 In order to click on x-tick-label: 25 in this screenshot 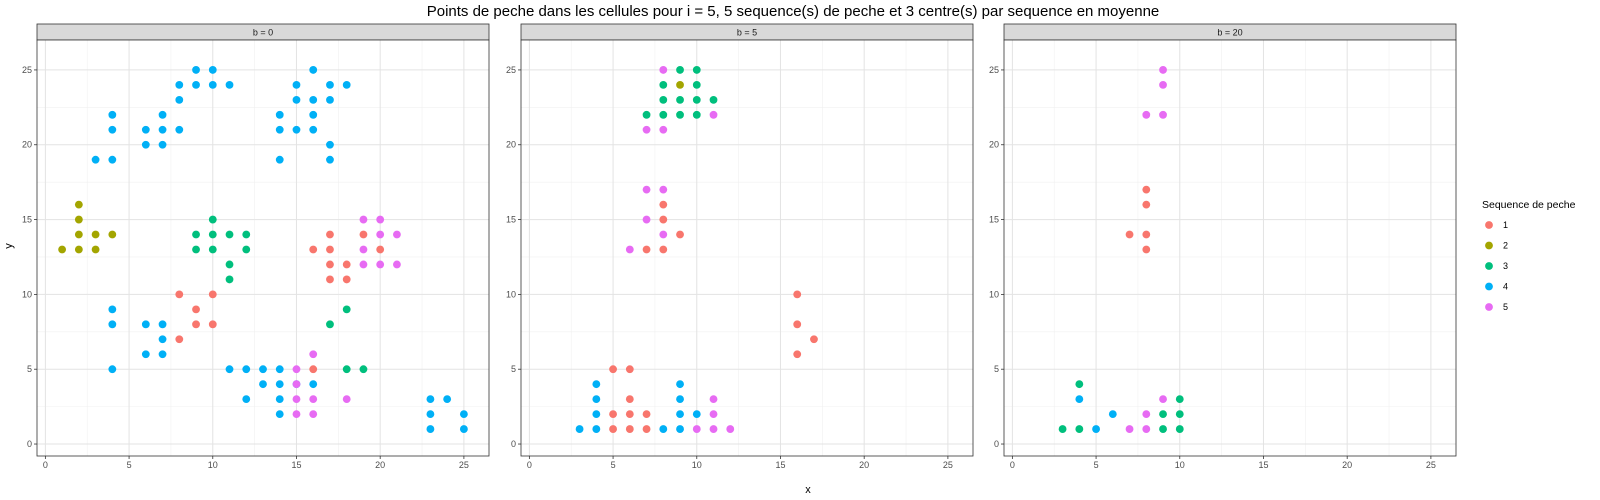, I will do `click(1431, 465)`.